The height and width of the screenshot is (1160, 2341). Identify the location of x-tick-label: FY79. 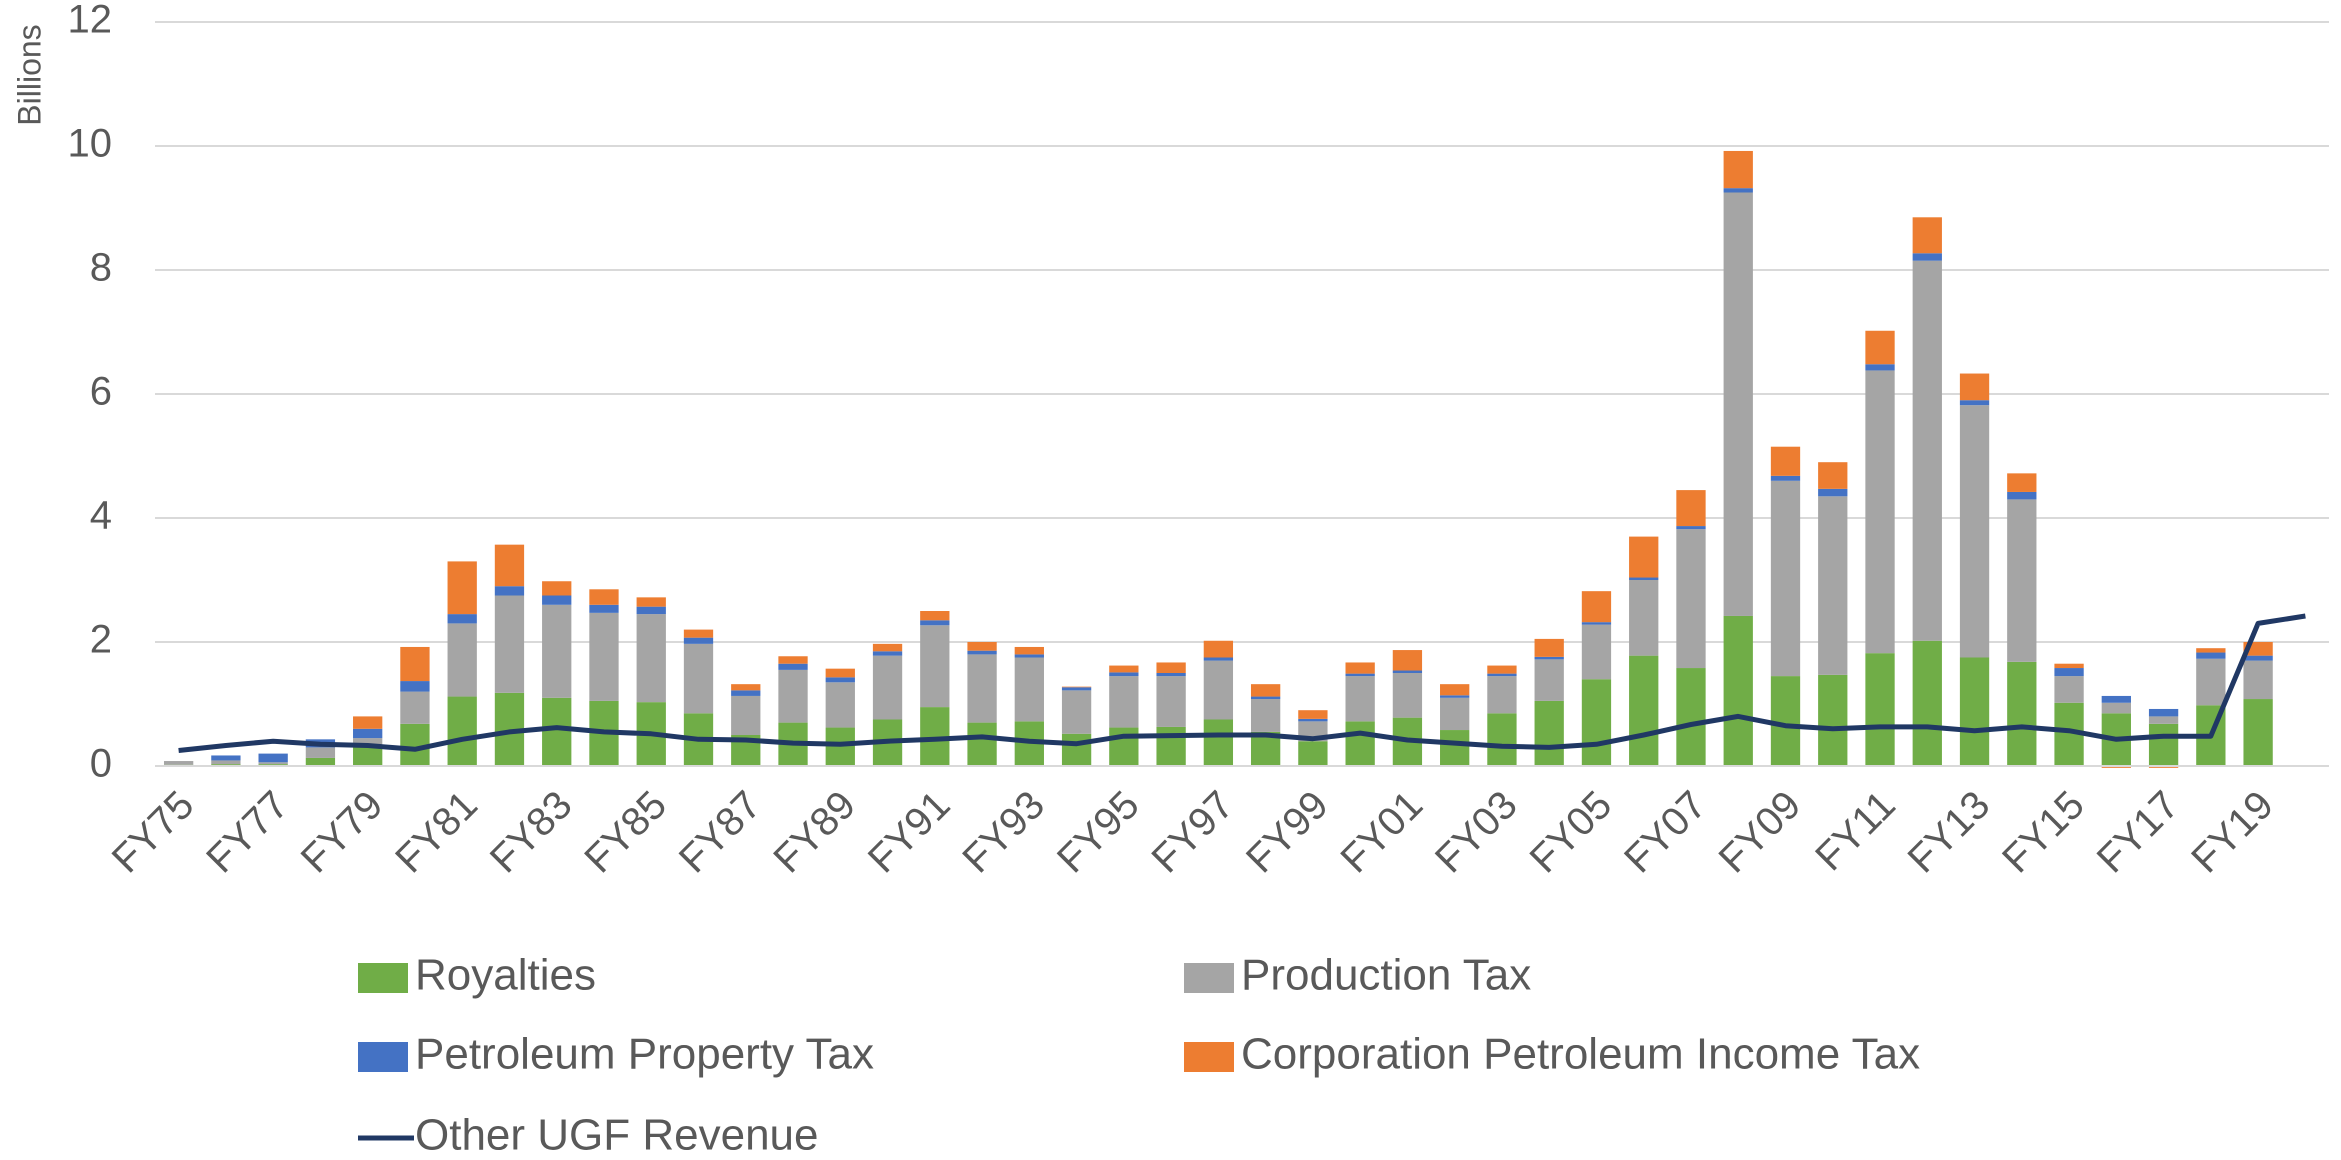
(342, 832).